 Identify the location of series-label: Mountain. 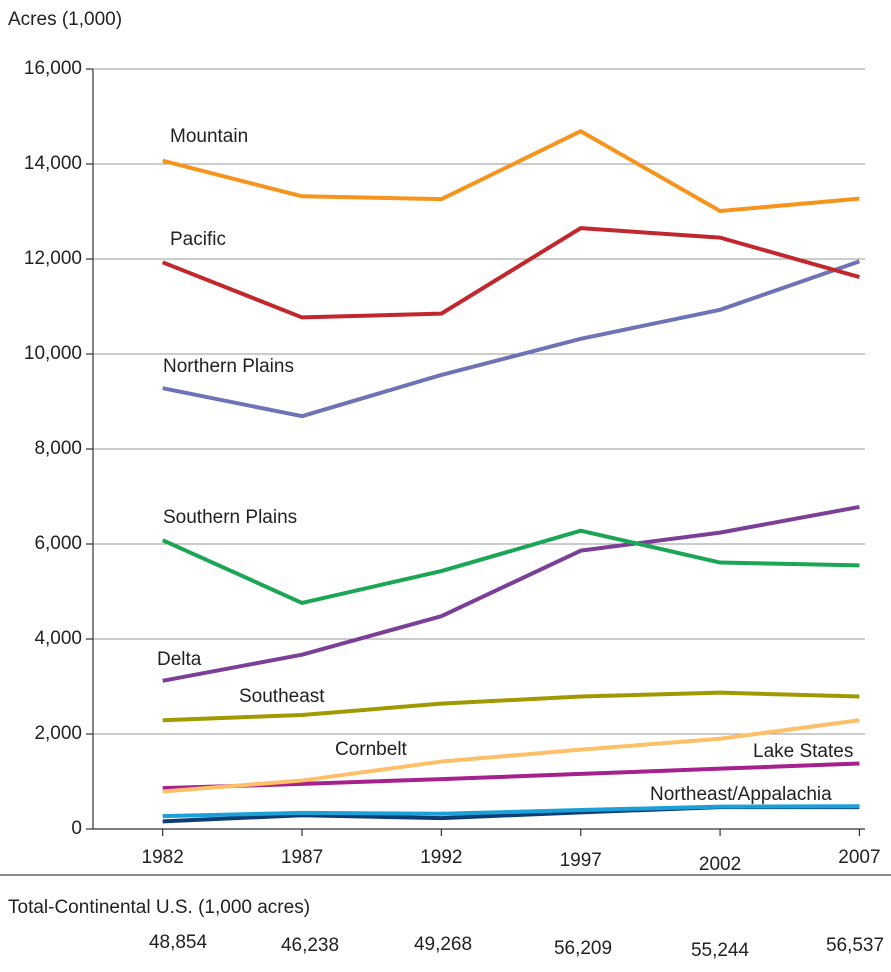
(209, 136).